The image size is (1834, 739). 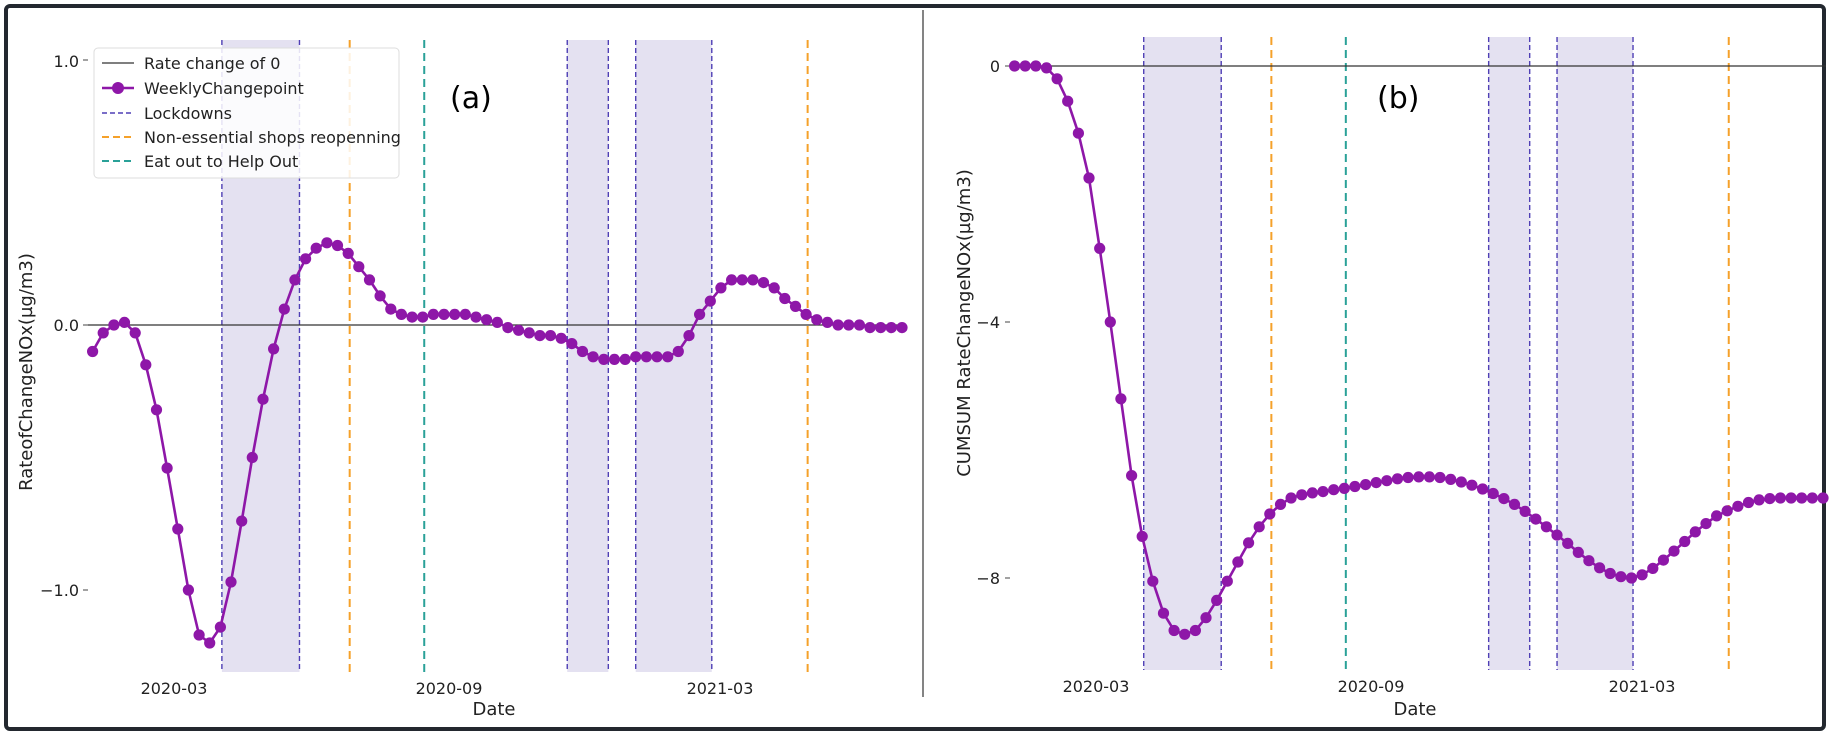 I want to click on panel-a-xtick-2: 2020-09, so click(x=449, y=688).